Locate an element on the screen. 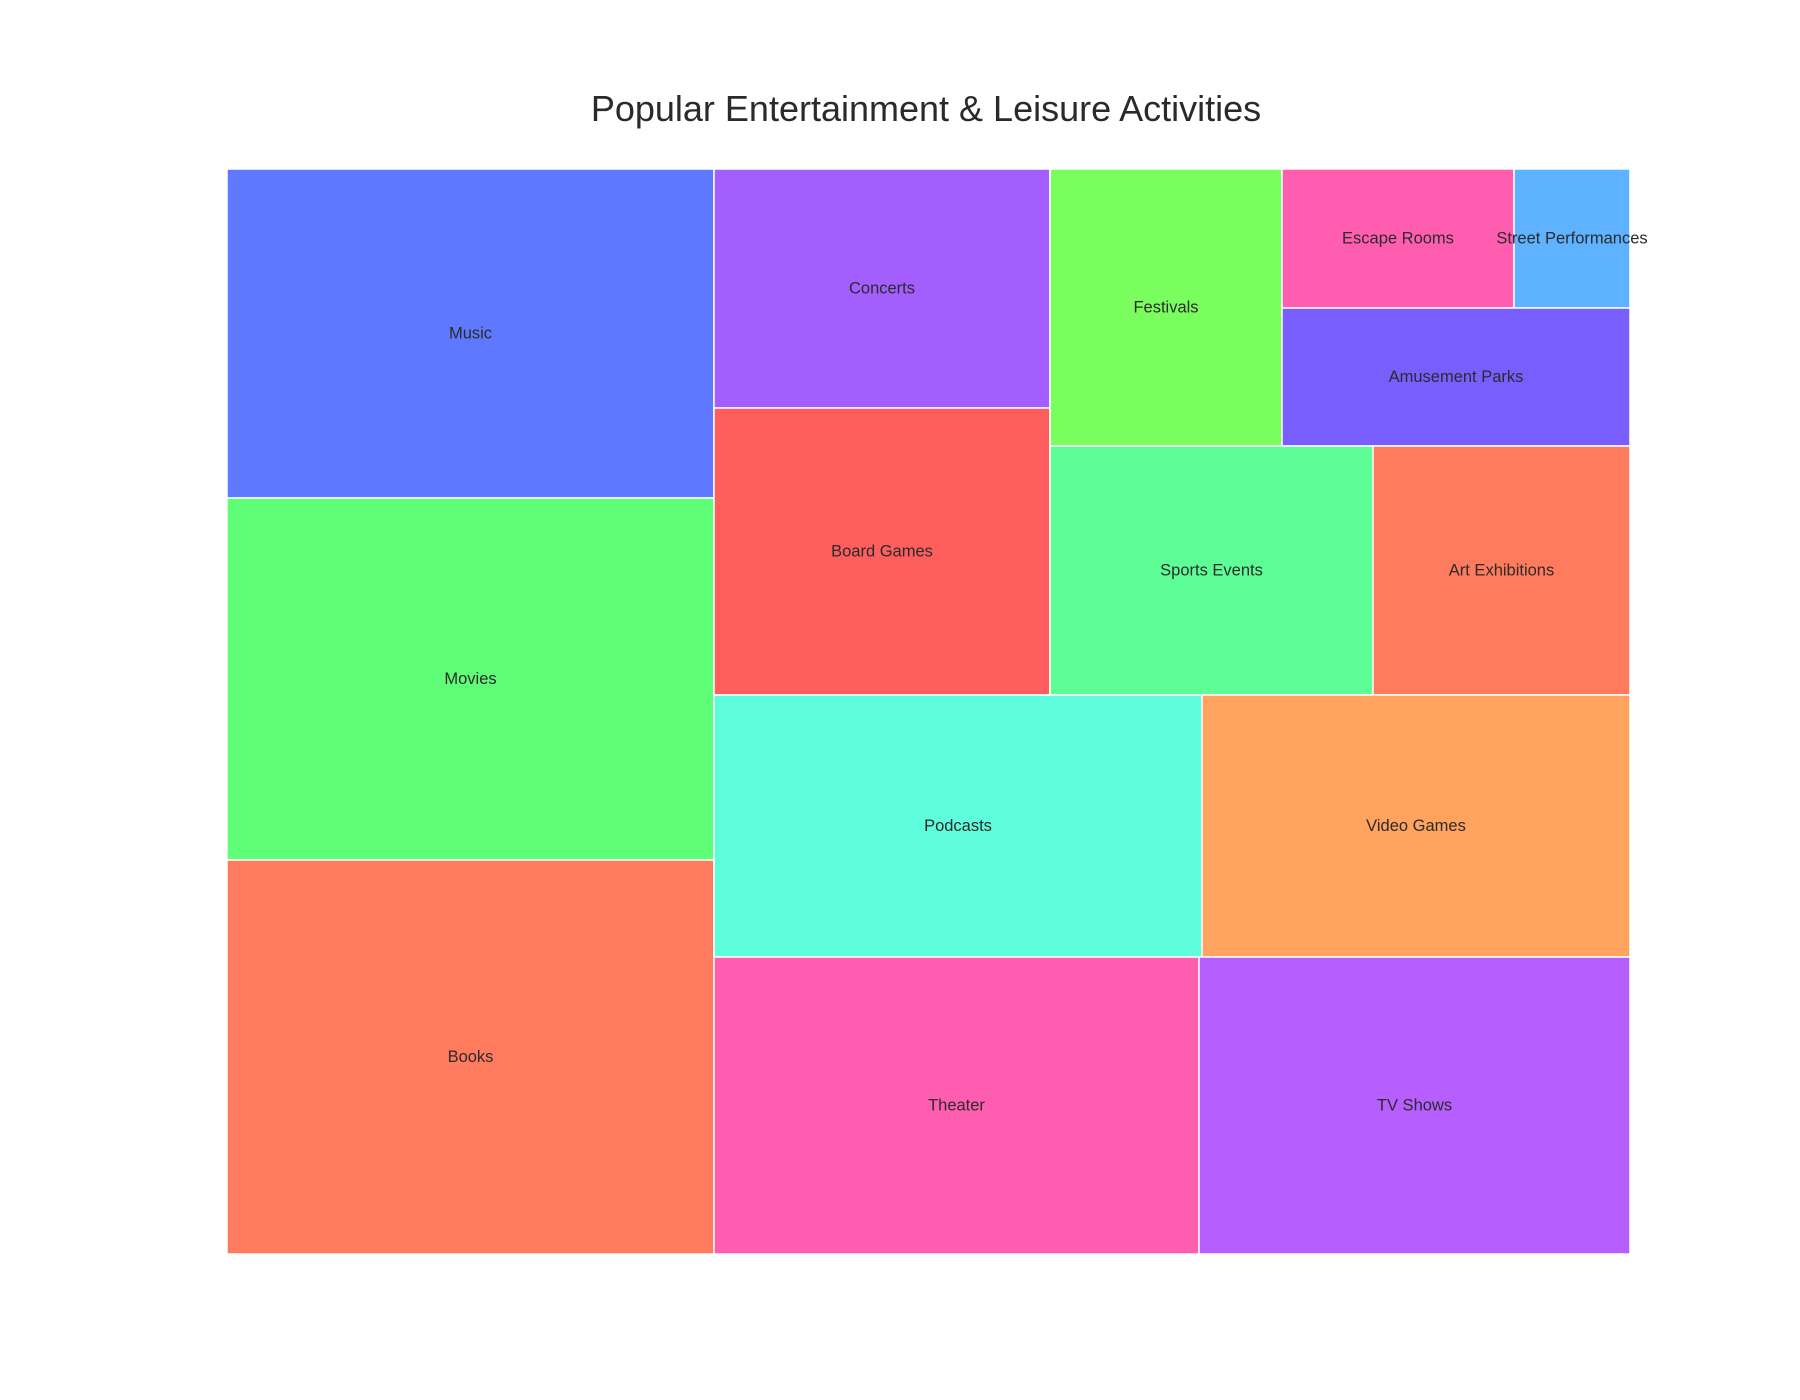 The height and width of the screenshot is (1400, 1800). tile-tv-shows: TV Shows is located at coordinates (1414, 1105).